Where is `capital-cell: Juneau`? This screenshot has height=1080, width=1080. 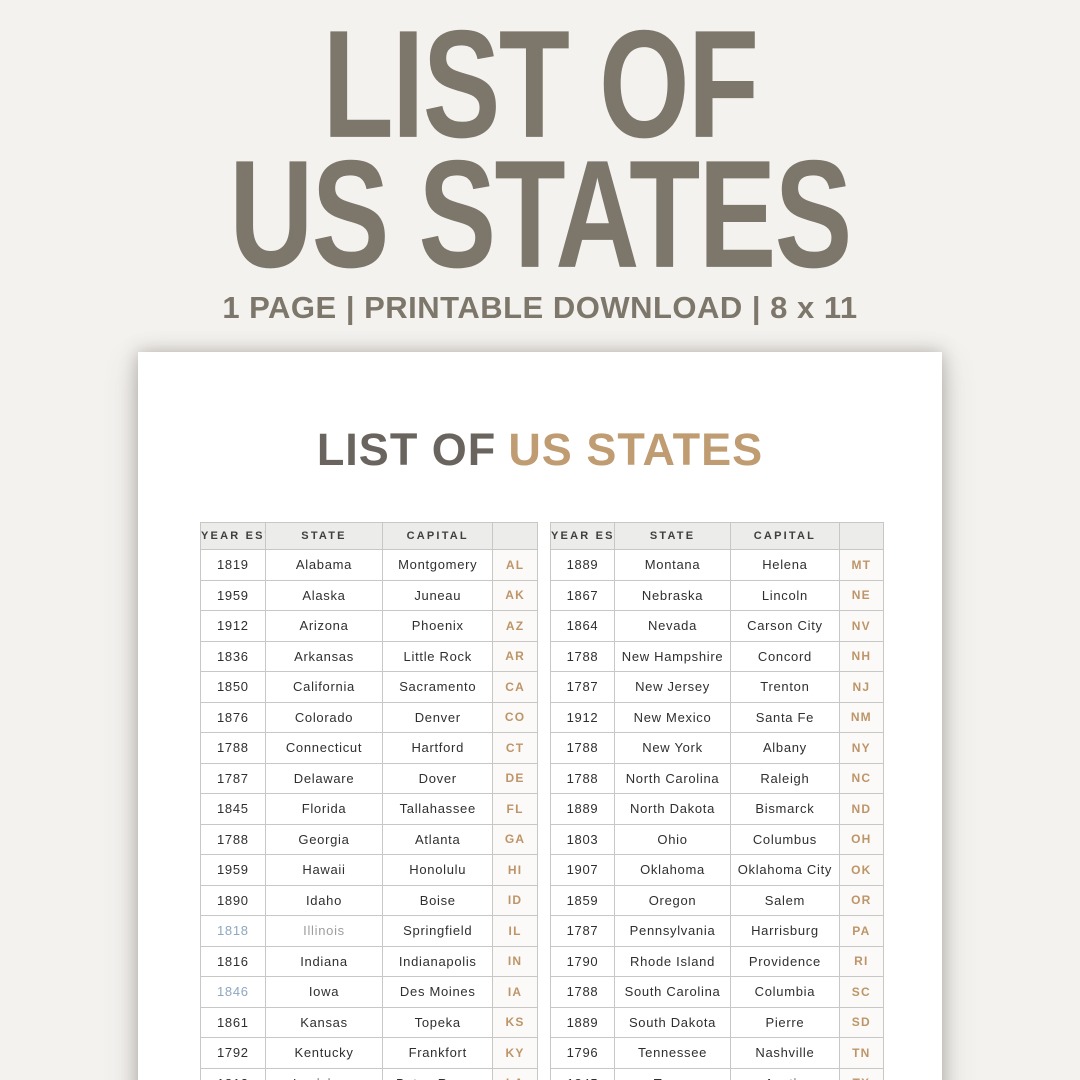
capital-cell: Juneau is located at coordinates (438, 595).